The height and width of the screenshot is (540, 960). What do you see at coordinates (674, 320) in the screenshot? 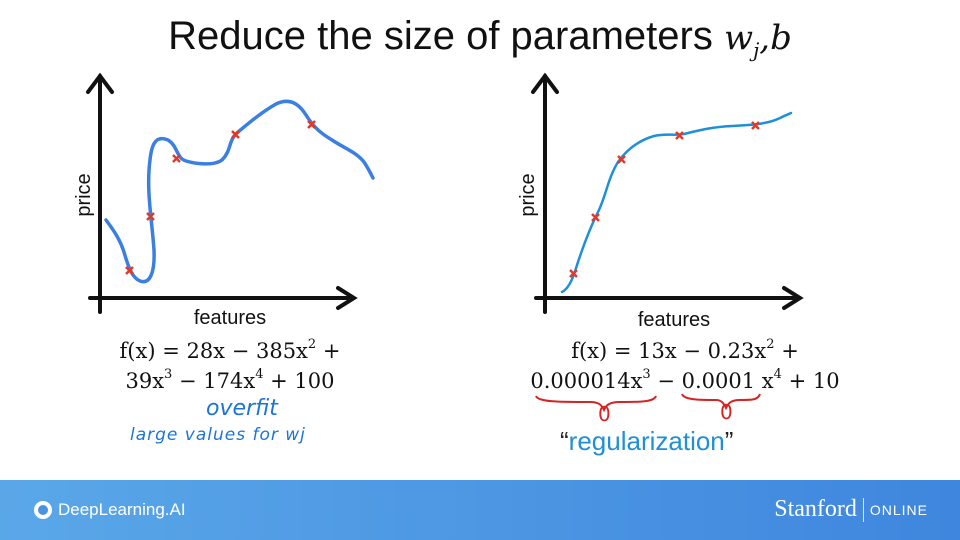
I see `right-xlabel: features` at bounding box center [674, 320].